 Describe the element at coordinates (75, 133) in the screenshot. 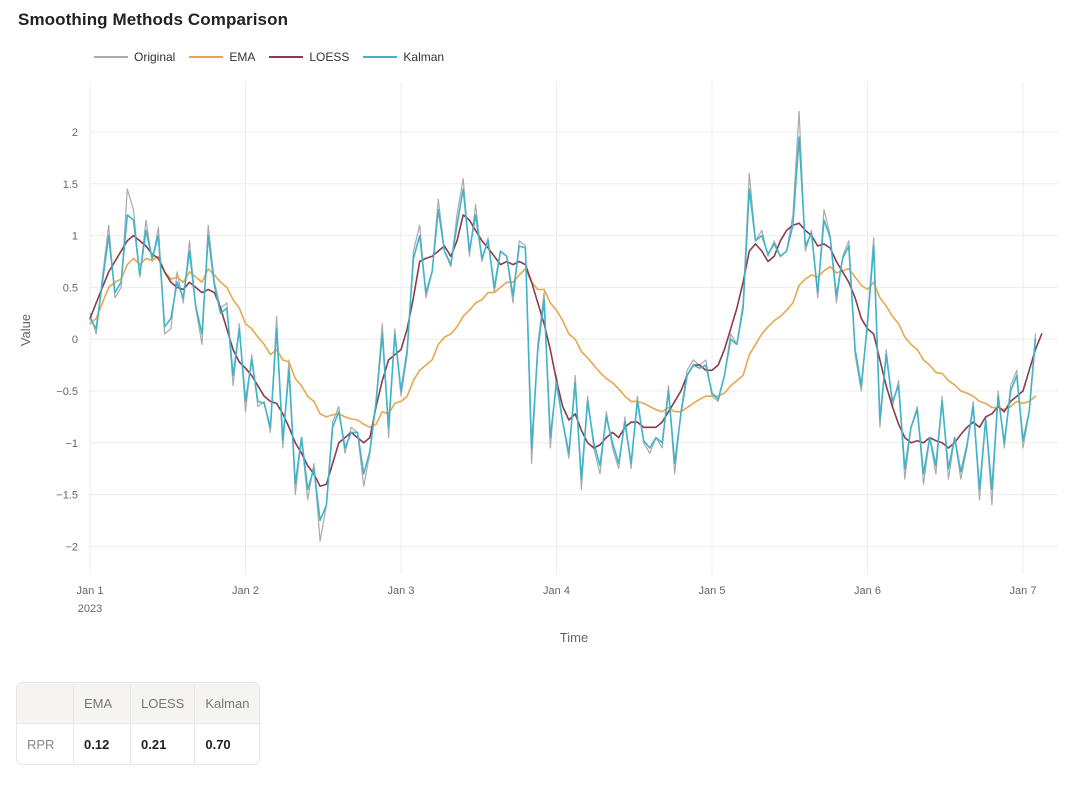

I see `y-tick-label: 2` at that location.